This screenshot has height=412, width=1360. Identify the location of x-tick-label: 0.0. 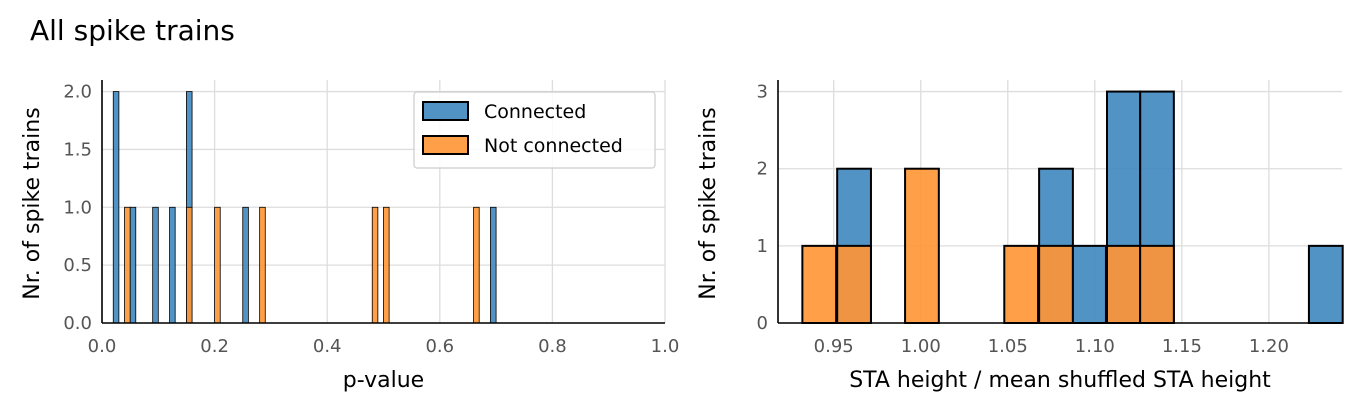
(102, 346).